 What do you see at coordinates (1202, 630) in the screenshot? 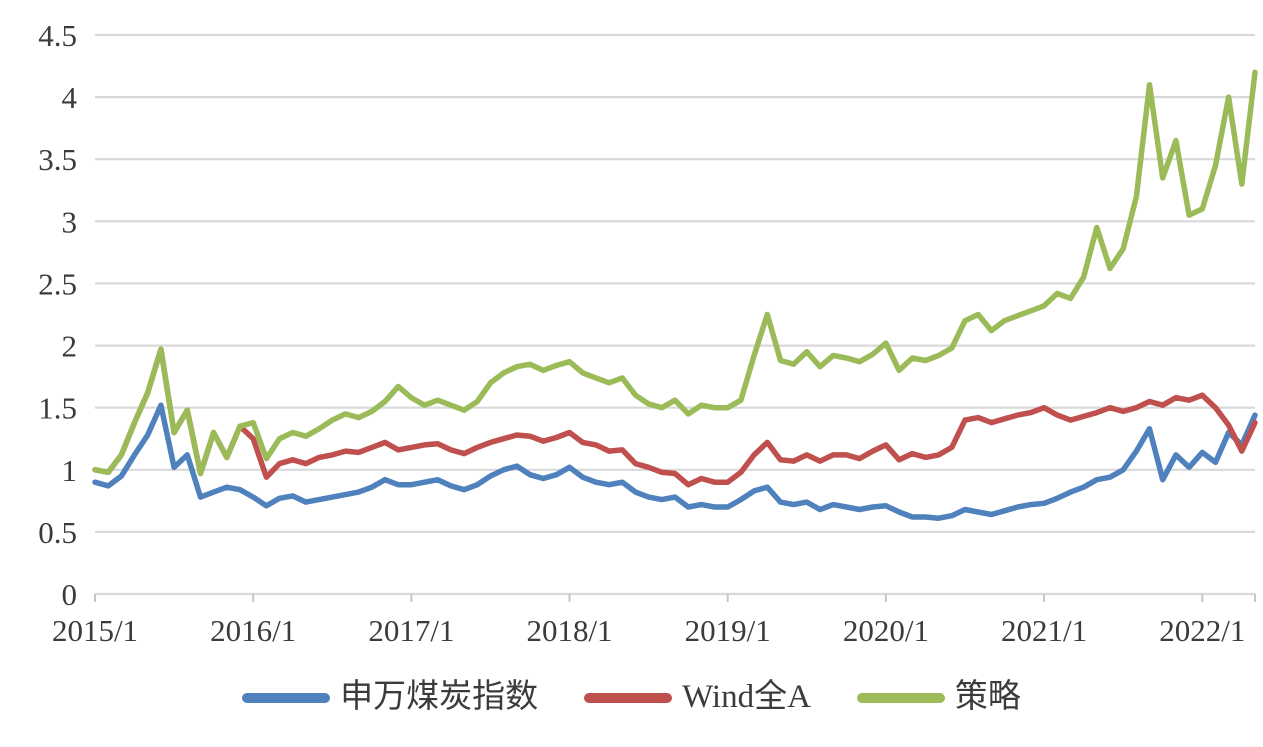
I see `x-tick-label: 2022/1` at bounding box center [1202, 630].